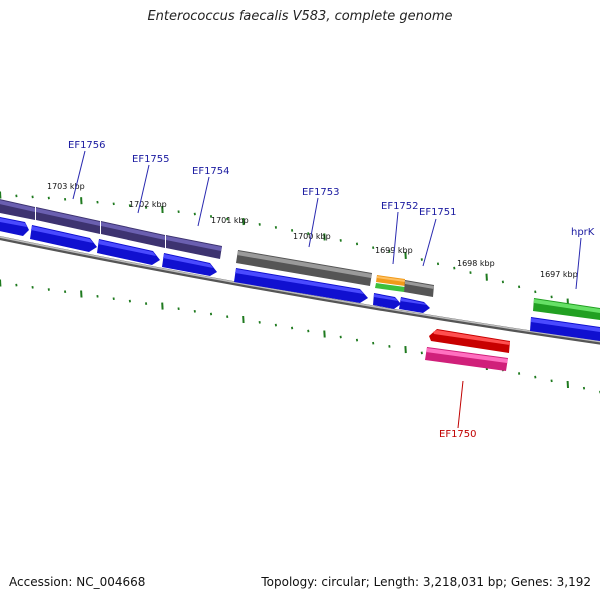 The height and width of the screenshot is (600, 600). I want to click on tick-label: 1703 kbp, so click(66, 186).